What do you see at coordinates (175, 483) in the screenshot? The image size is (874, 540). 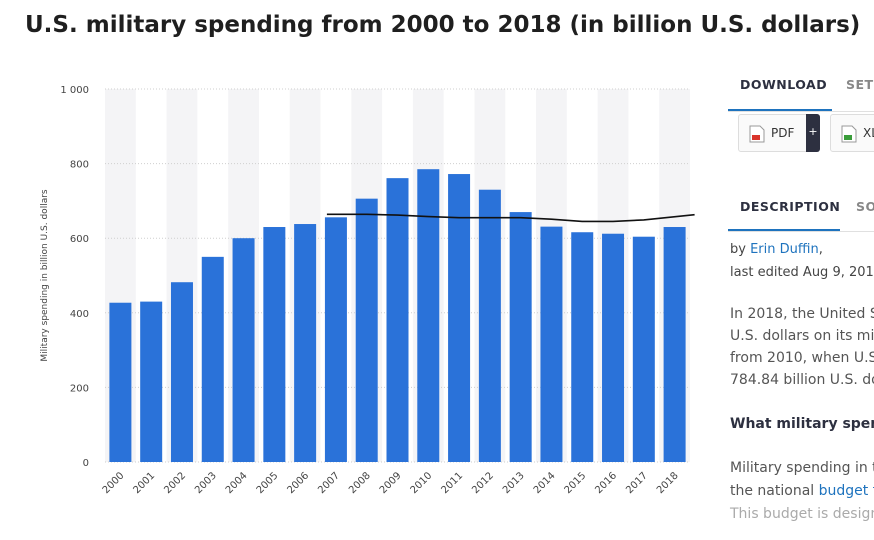 I see `x-tick-label: 2002` at bounding box center [175, 483].